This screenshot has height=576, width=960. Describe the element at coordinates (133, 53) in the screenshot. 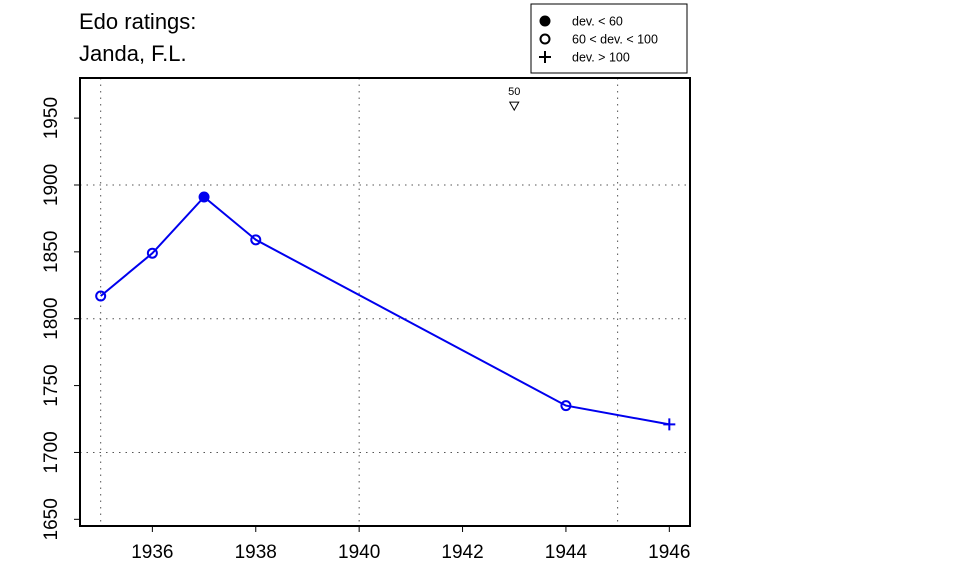

I see `chart-subtitle: Janda, F.L.` at that location.